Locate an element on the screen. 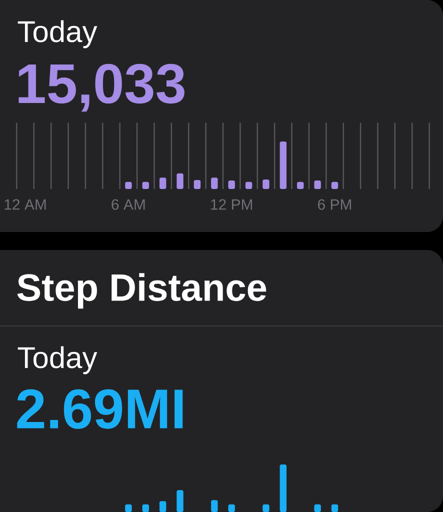 This screenshot has width=443, height=512. text: 15,033 is located at coordinates (101, 88).